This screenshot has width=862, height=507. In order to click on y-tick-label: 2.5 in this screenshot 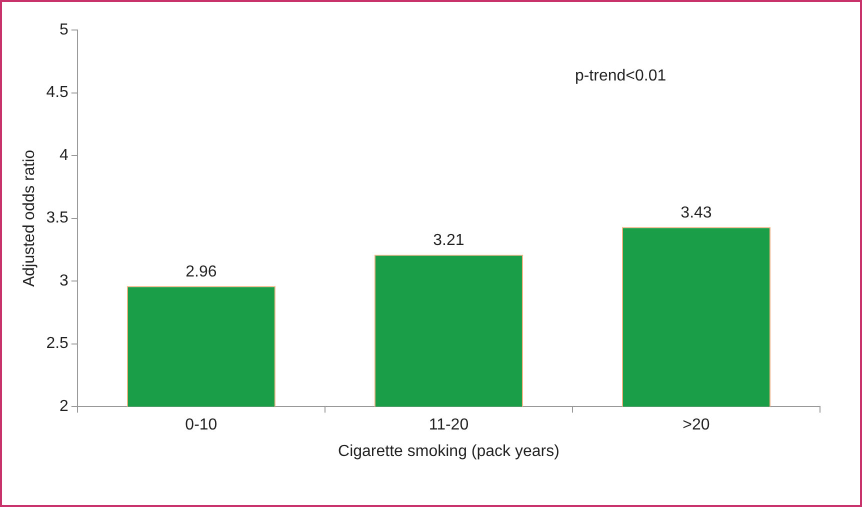, I will do `click(57, 343)`.